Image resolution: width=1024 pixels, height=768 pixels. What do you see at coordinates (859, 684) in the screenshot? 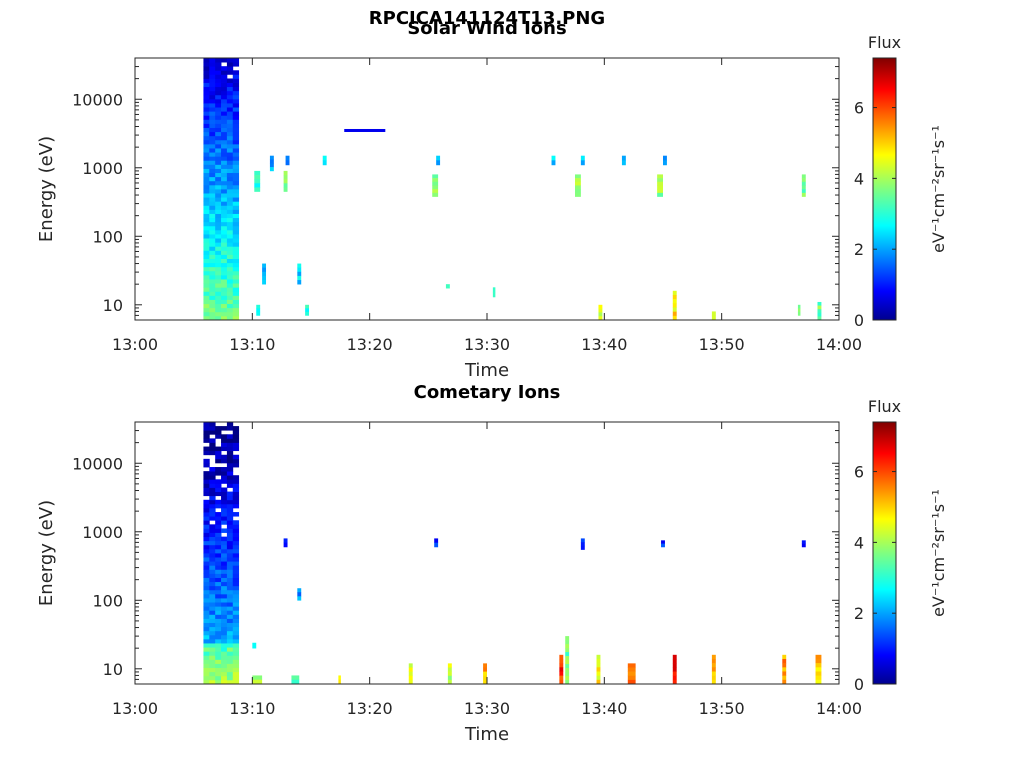
I see `colorbar-tick-label: 0` at bounding box center [859, 684].